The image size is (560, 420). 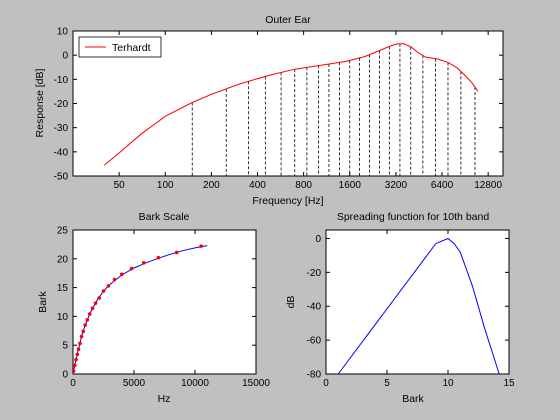 I want to click on spreading-xtick-label: 10, so click(x=448, y=383).